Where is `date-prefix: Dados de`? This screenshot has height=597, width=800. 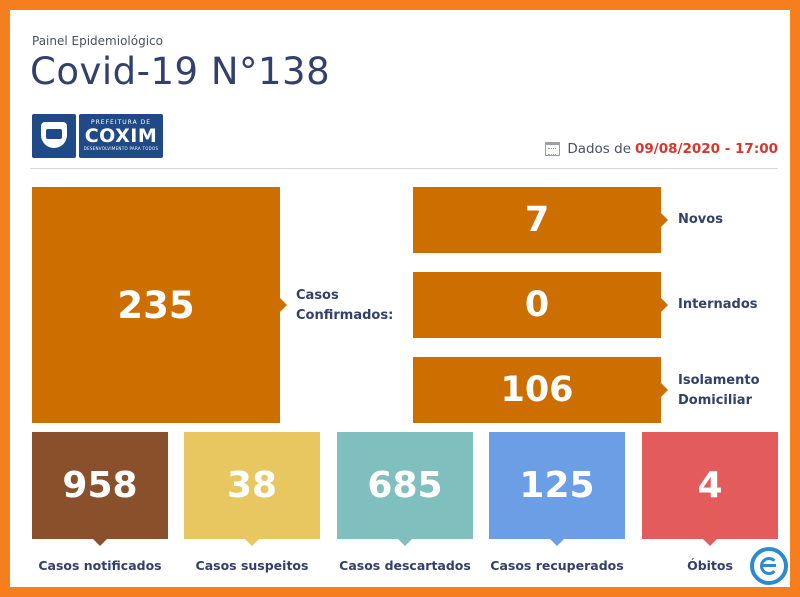
date-prefix: Dados de is located at coordinates (599, 149).